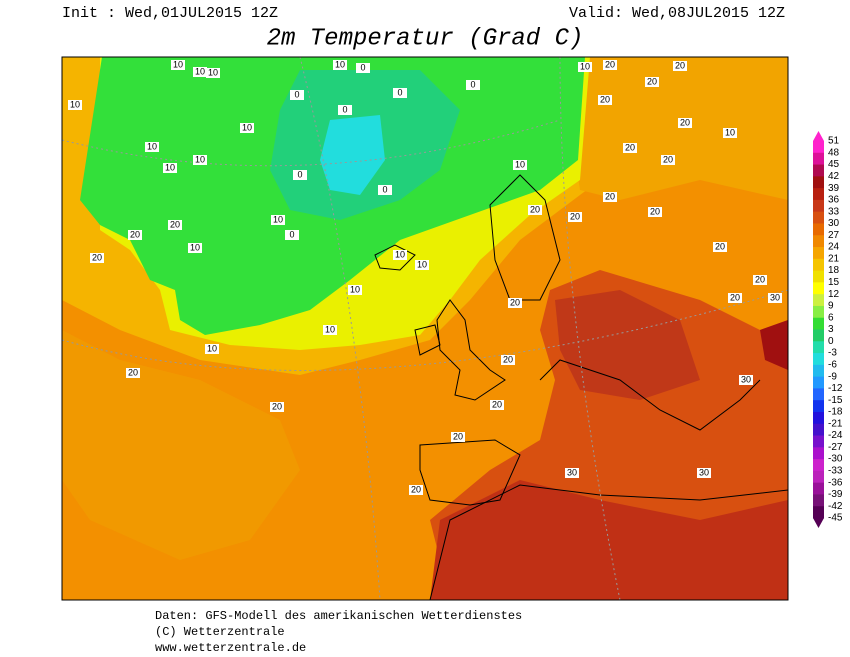 Image resolution: width=850 pixels, height=657 pixels. Describe the element at coordinates (170, 13) in the screenshot. I see `init-time: Init : Wed,01JUL2015 12Z` at that location.